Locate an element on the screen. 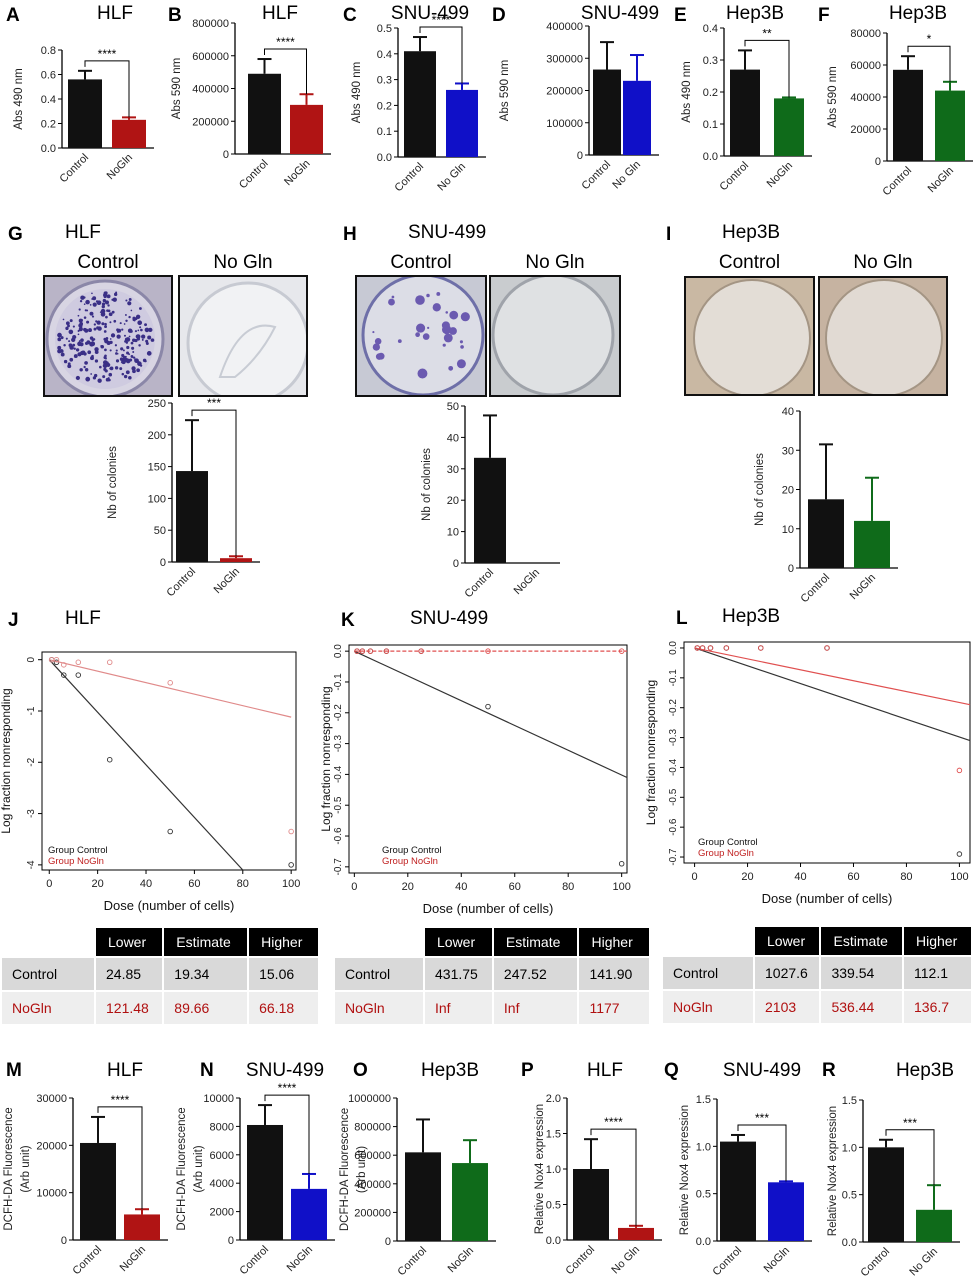  y-axis-label: Relative Nox4 expression is located at coordinates (685, 1170).